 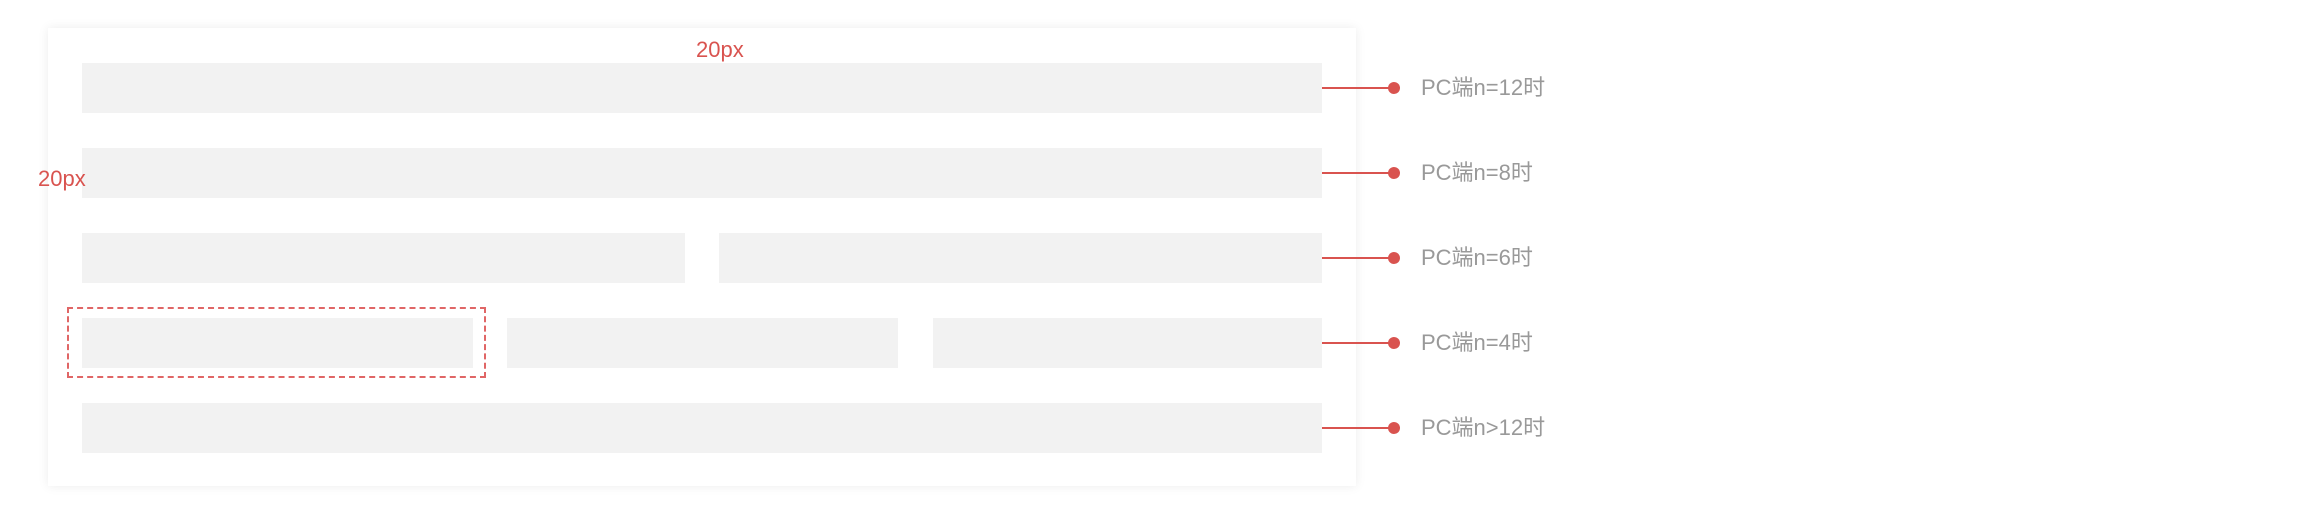 What do you see at coordinates (1394, 428) in the screenshot?
I see `leader-dot-row5` at bounding box center [1394, 428].